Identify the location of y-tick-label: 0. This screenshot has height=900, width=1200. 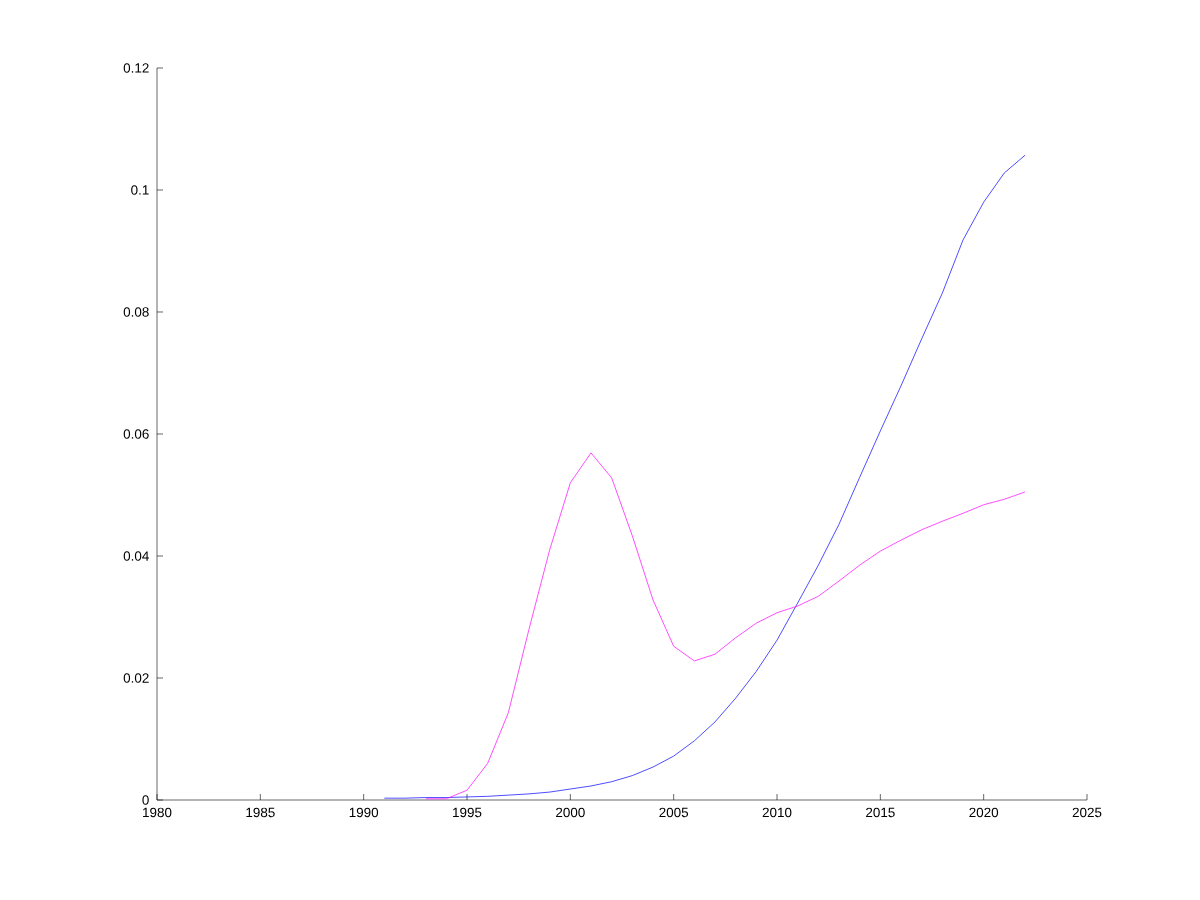
(145, 800).